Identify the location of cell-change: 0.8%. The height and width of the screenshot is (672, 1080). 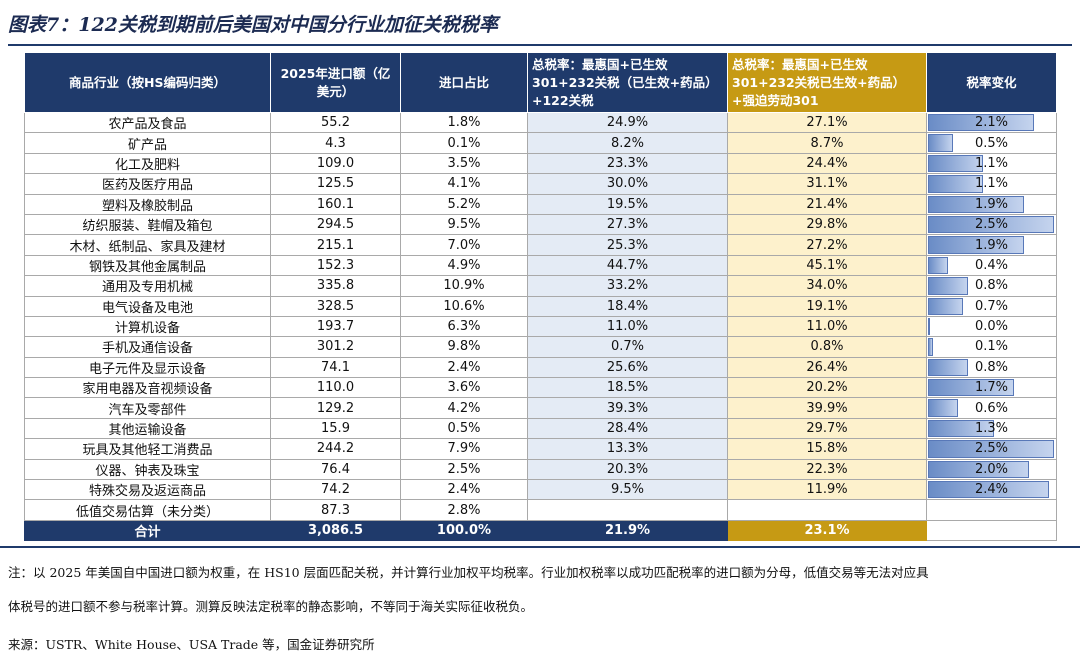
(991, 367).